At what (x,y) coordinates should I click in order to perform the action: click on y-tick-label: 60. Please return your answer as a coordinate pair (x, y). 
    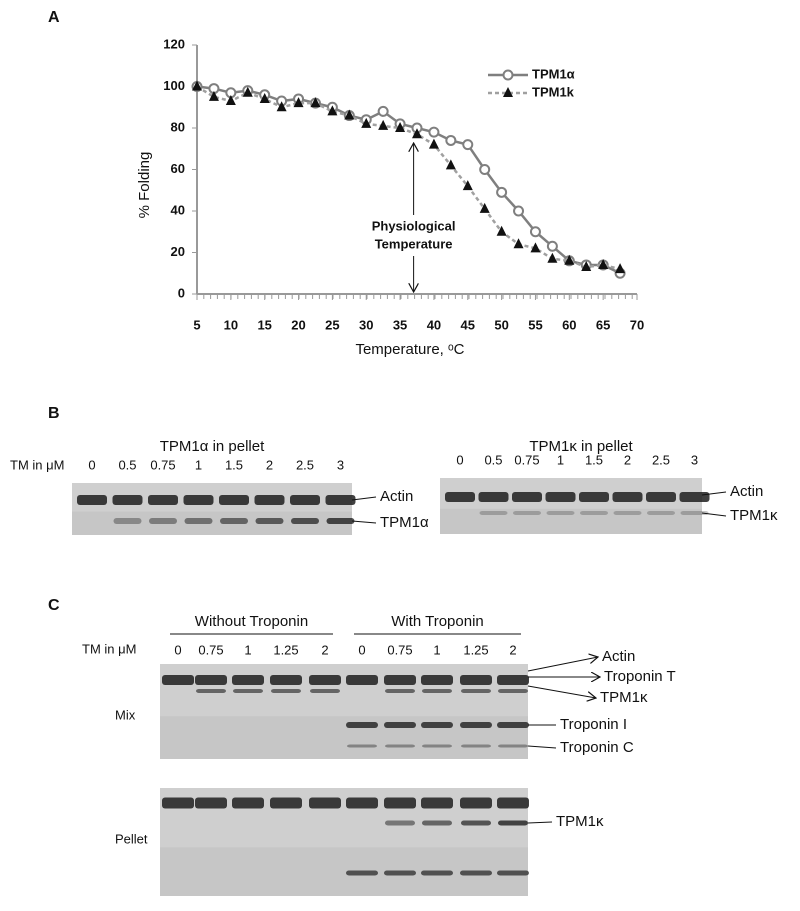
    Looking at the image, I should click on (178, 168).